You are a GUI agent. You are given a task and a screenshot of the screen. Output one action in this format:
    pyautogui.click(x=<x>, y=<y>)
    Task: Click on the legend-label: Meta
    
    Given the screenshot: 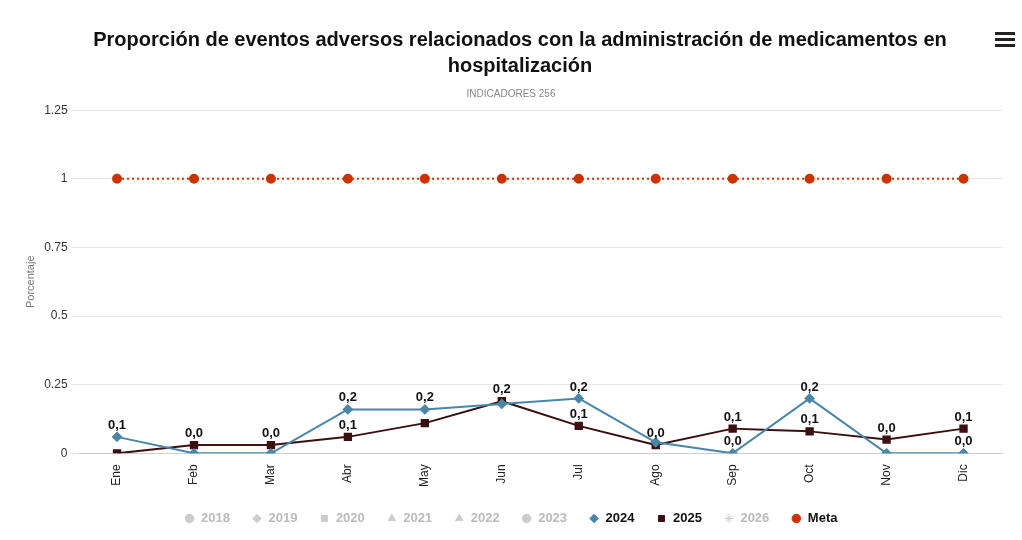 What is the action you would take?
    pyautogui.click(x=823, y=518)
    